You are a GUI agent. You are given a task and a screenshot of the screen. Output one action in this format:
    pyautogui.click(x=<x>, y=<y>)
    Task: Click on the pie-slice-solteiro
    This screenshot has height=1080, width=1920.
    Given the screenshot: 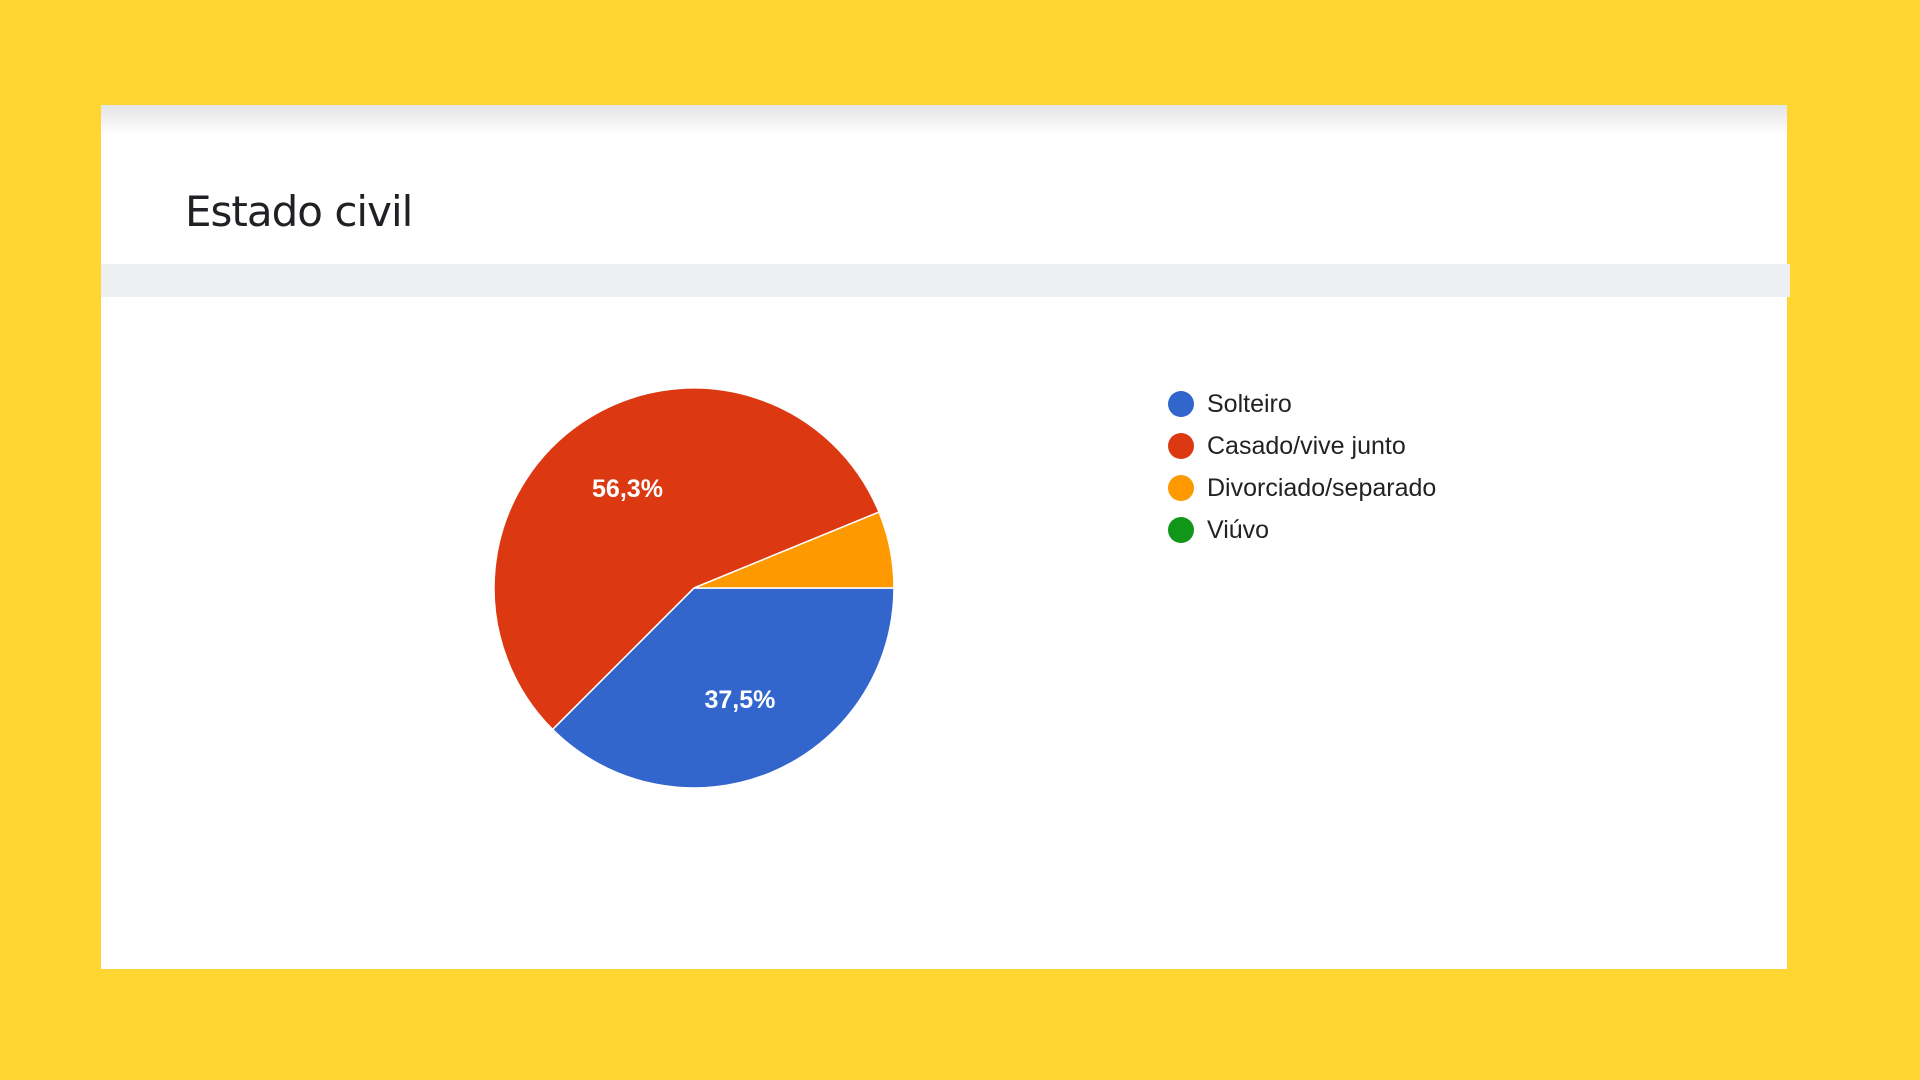 What is the action you would take?
    pyautogui.click(x=723, y=688)
    